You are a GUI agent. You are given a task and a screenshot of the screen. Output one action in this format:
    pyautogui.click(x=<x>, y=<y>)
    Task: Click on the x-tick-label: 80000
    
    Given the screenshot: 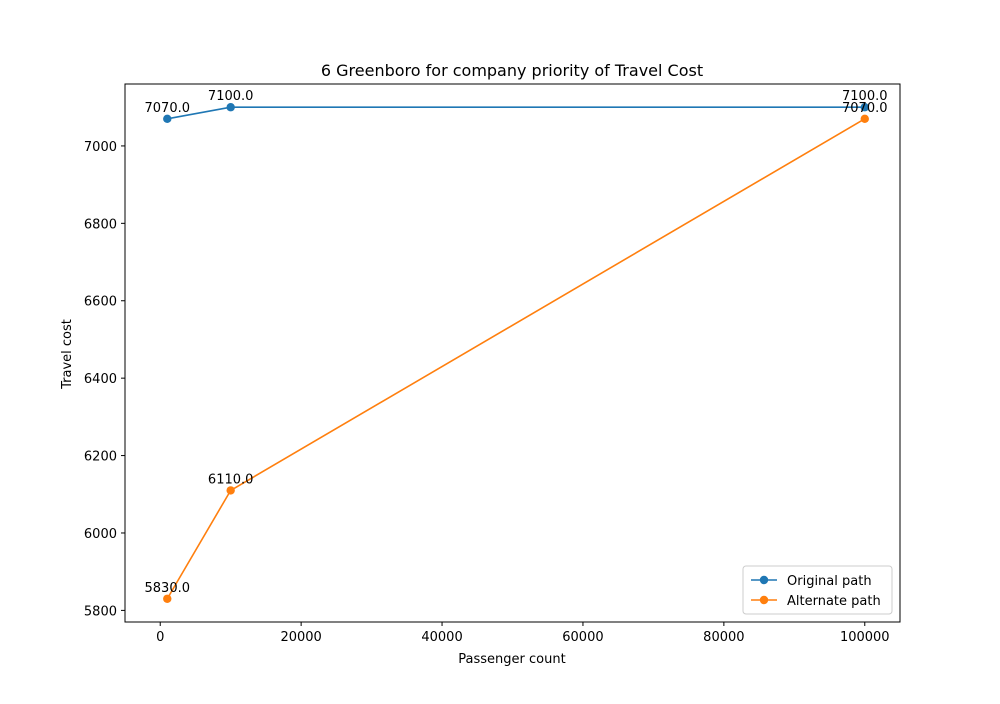 What is the action you would take?
    pyautogui.click(x=723, y=637)
    